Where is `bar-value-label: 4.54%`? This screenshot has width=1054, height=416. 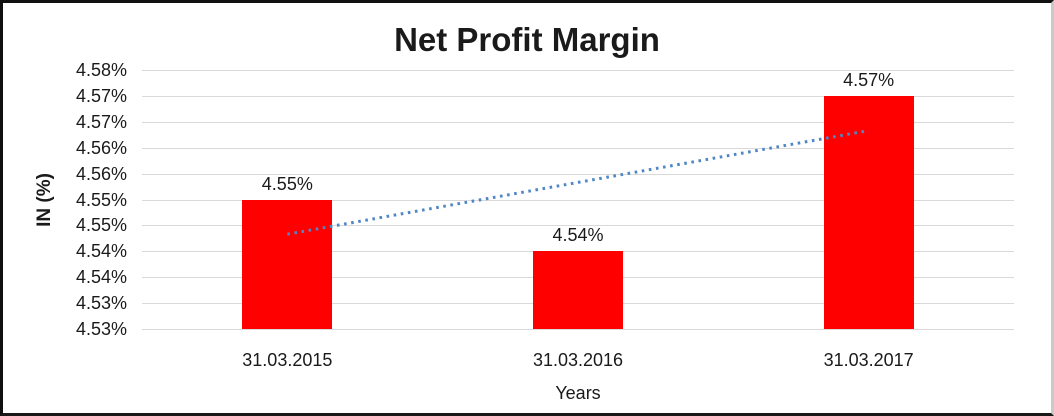 bar-value-label: 4.54% is located at coordinates (578, 235).